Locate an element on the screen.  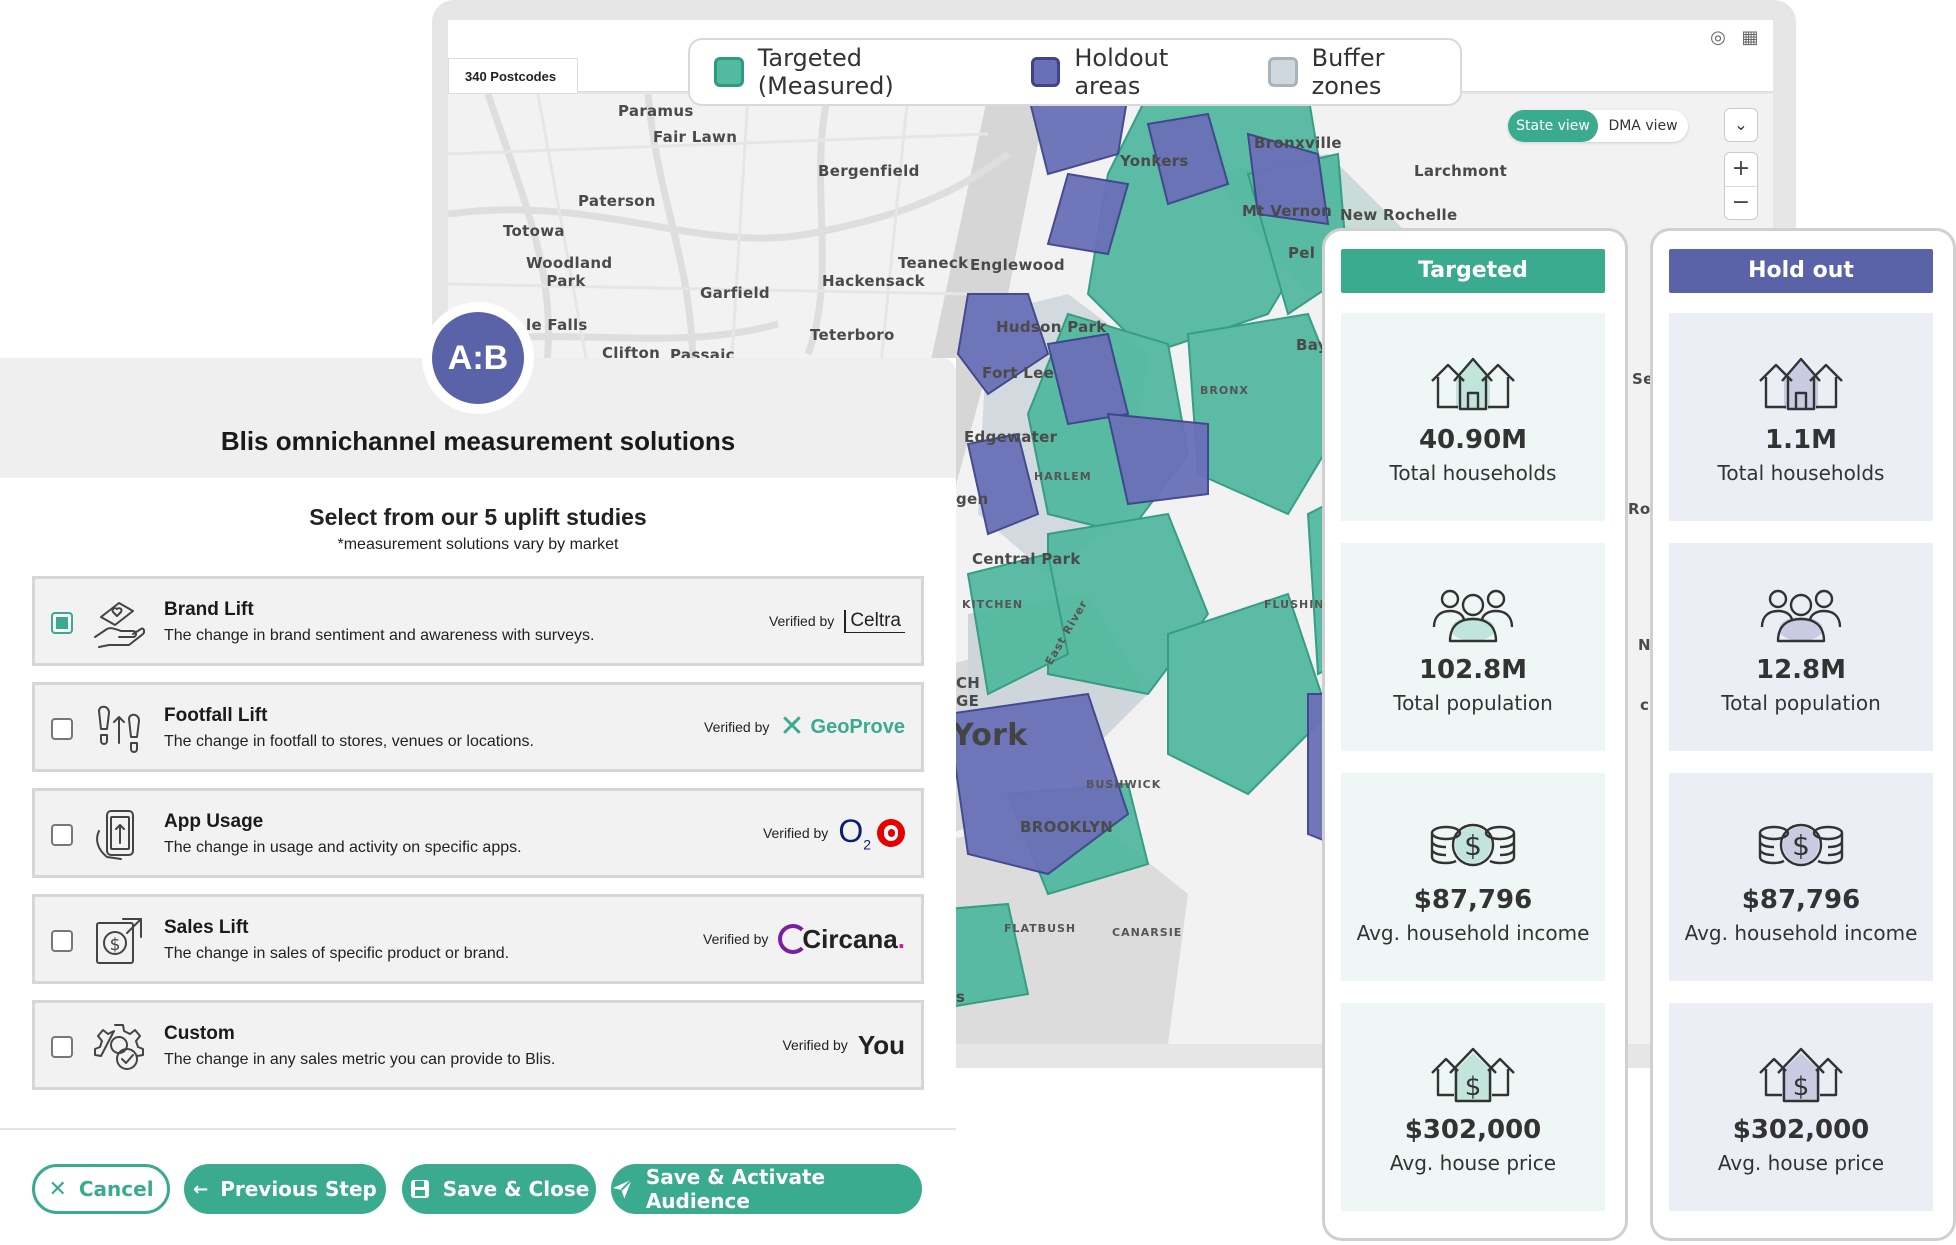
map-place-label: FLATBUSH is located at coordinates (1040, 928).